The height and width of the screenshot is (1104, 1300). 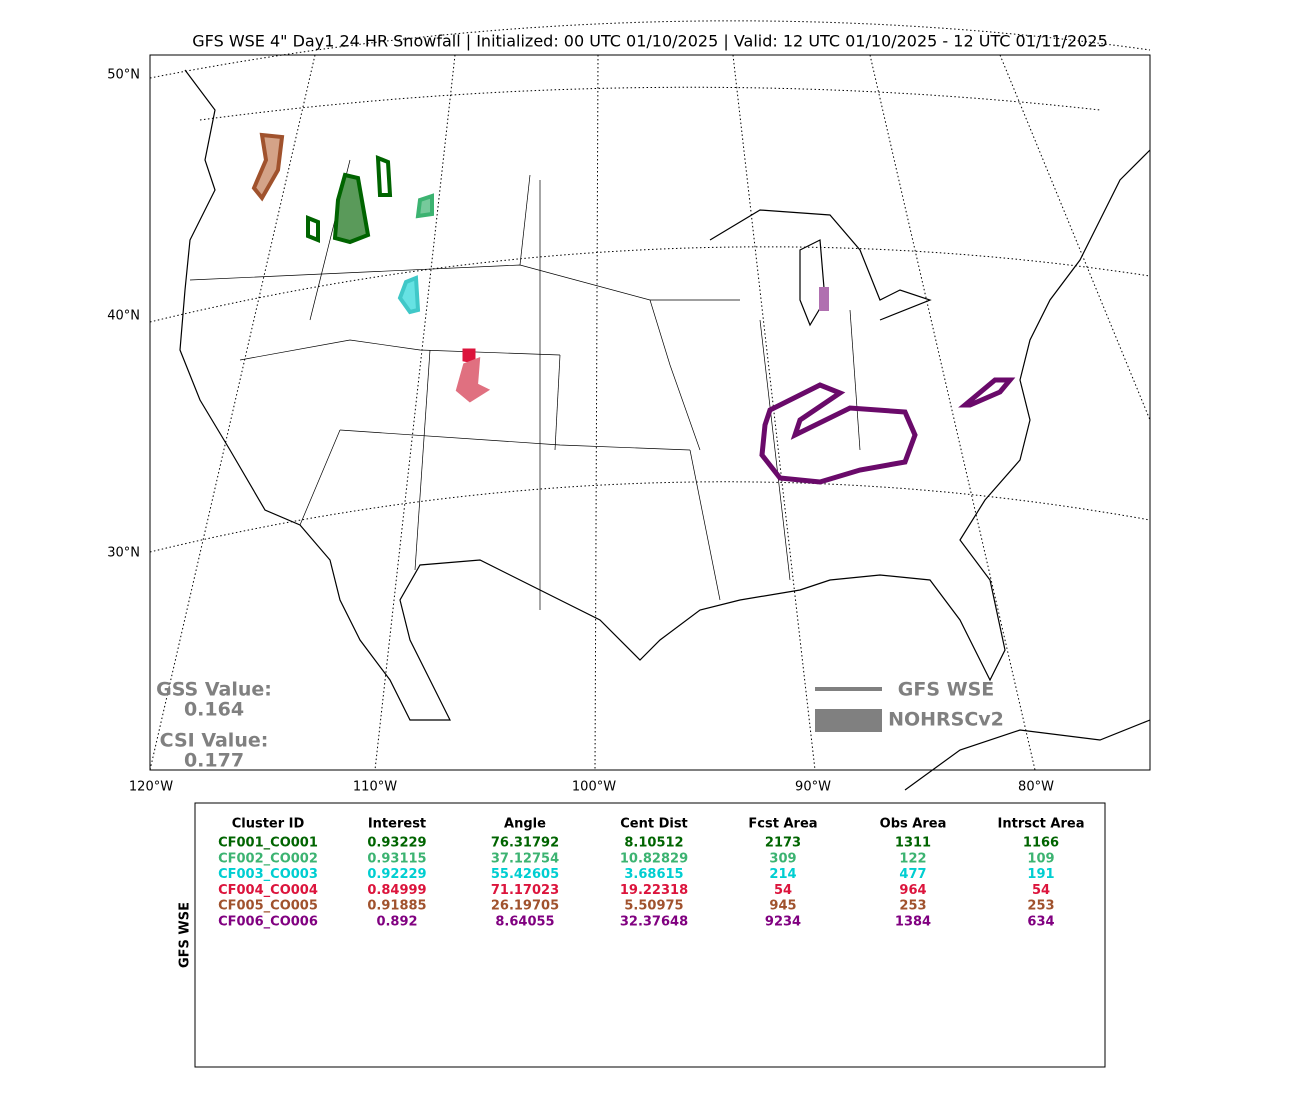 What do you see at coordinates (313, 229) in the screenshot?
I see `cluster-1c` at bounding box center [313, 229].